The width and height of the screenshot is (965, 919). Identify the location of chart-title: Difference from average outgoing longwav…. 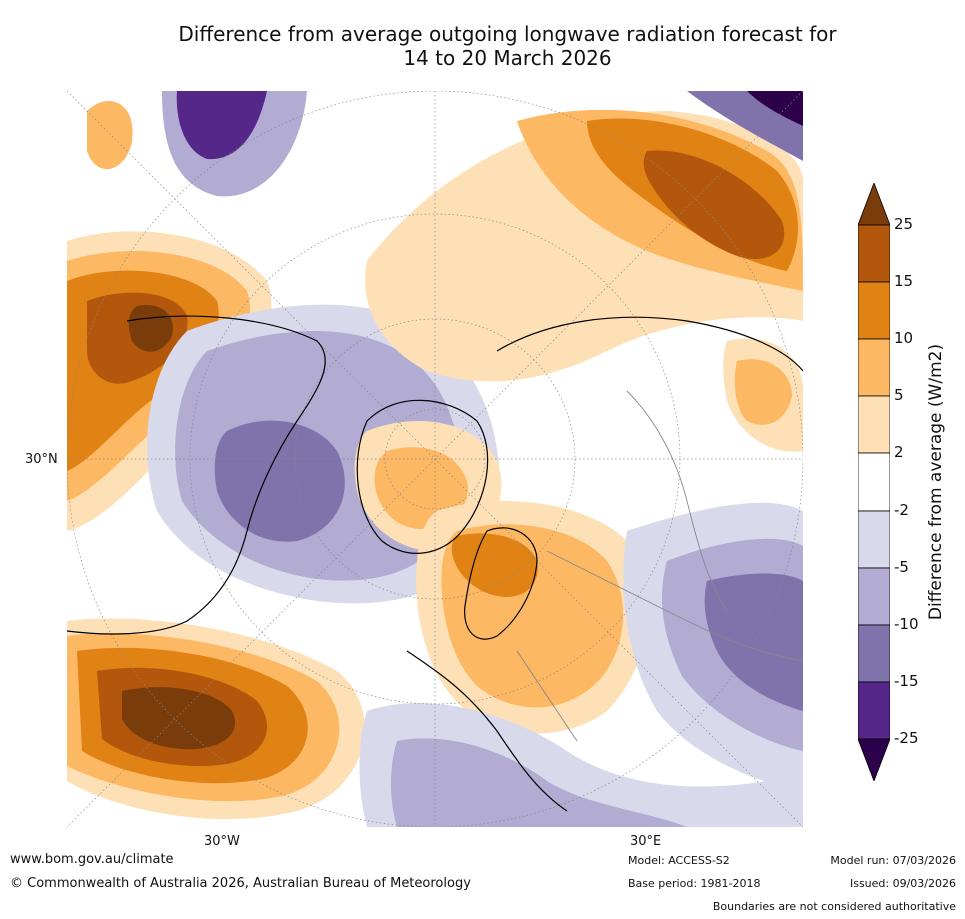
(507, 46).